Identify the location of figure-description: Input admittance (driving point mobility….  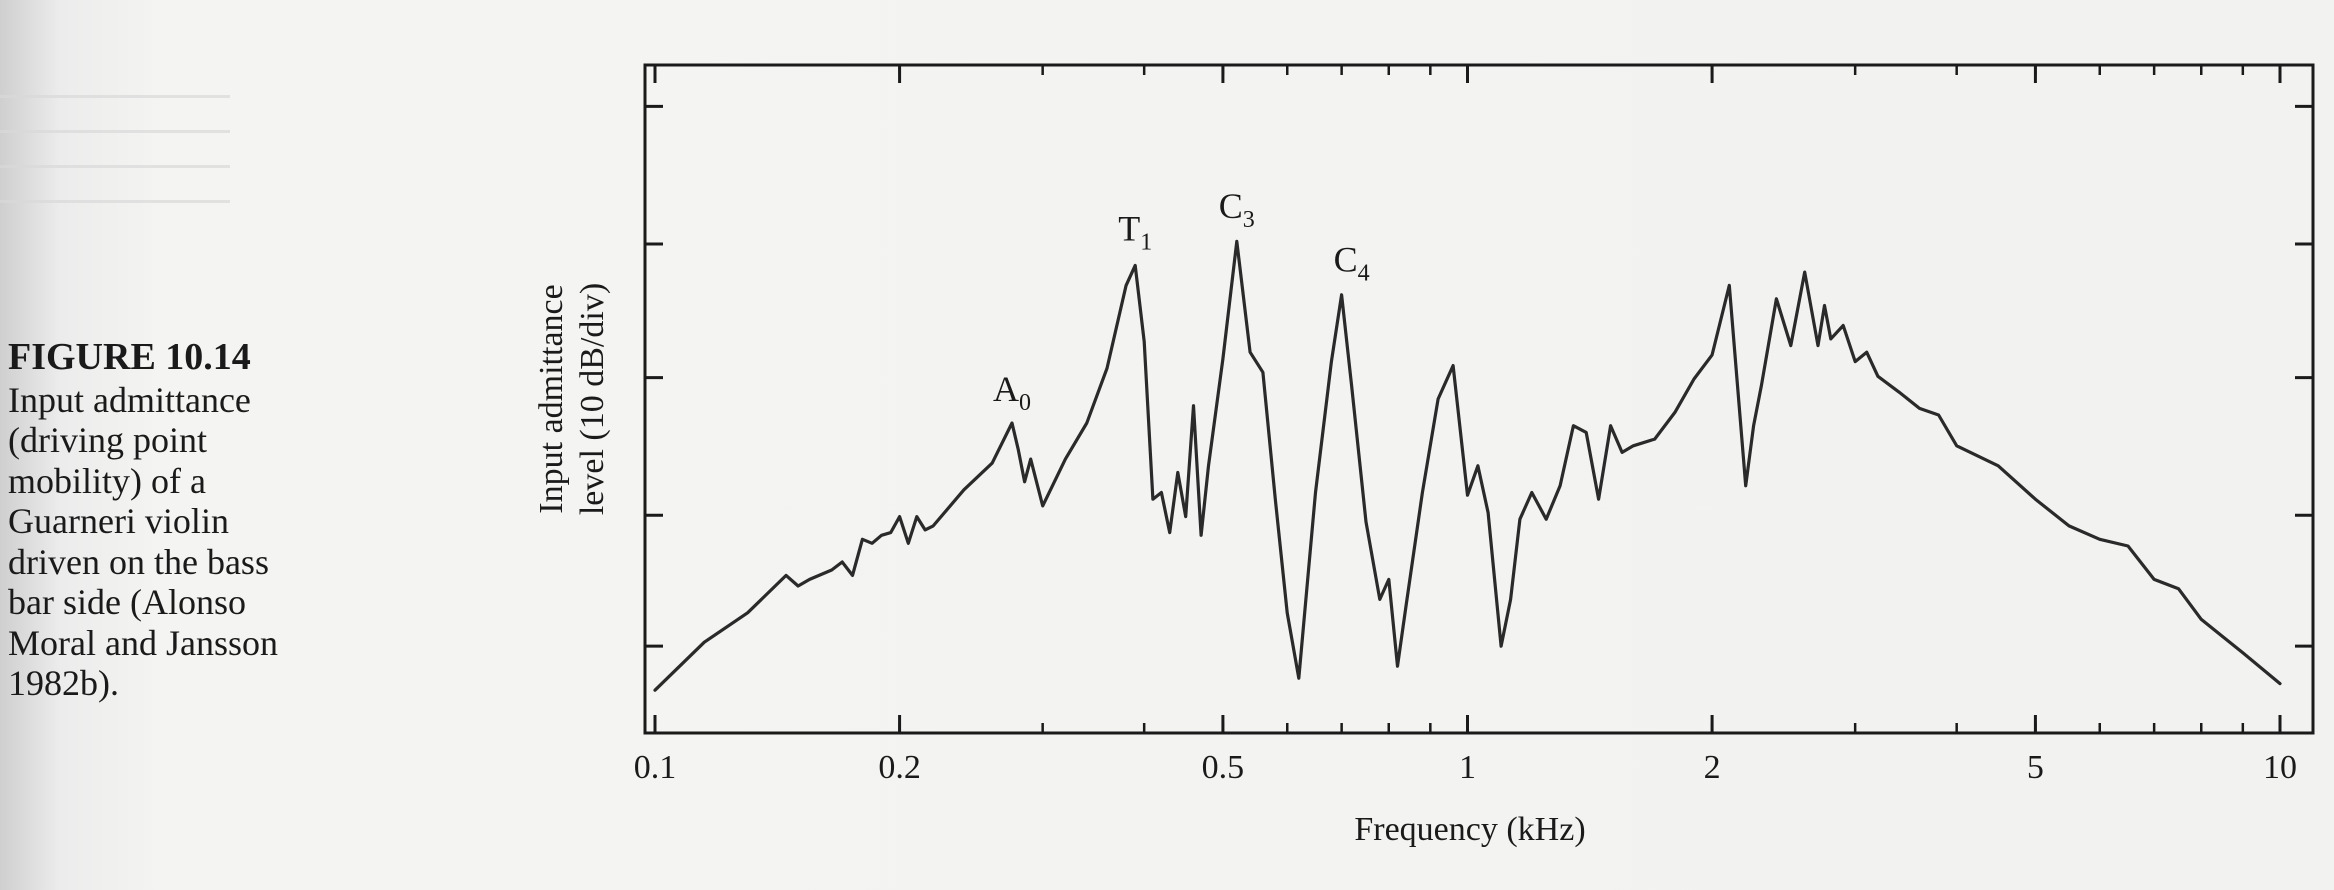
(143, 541).